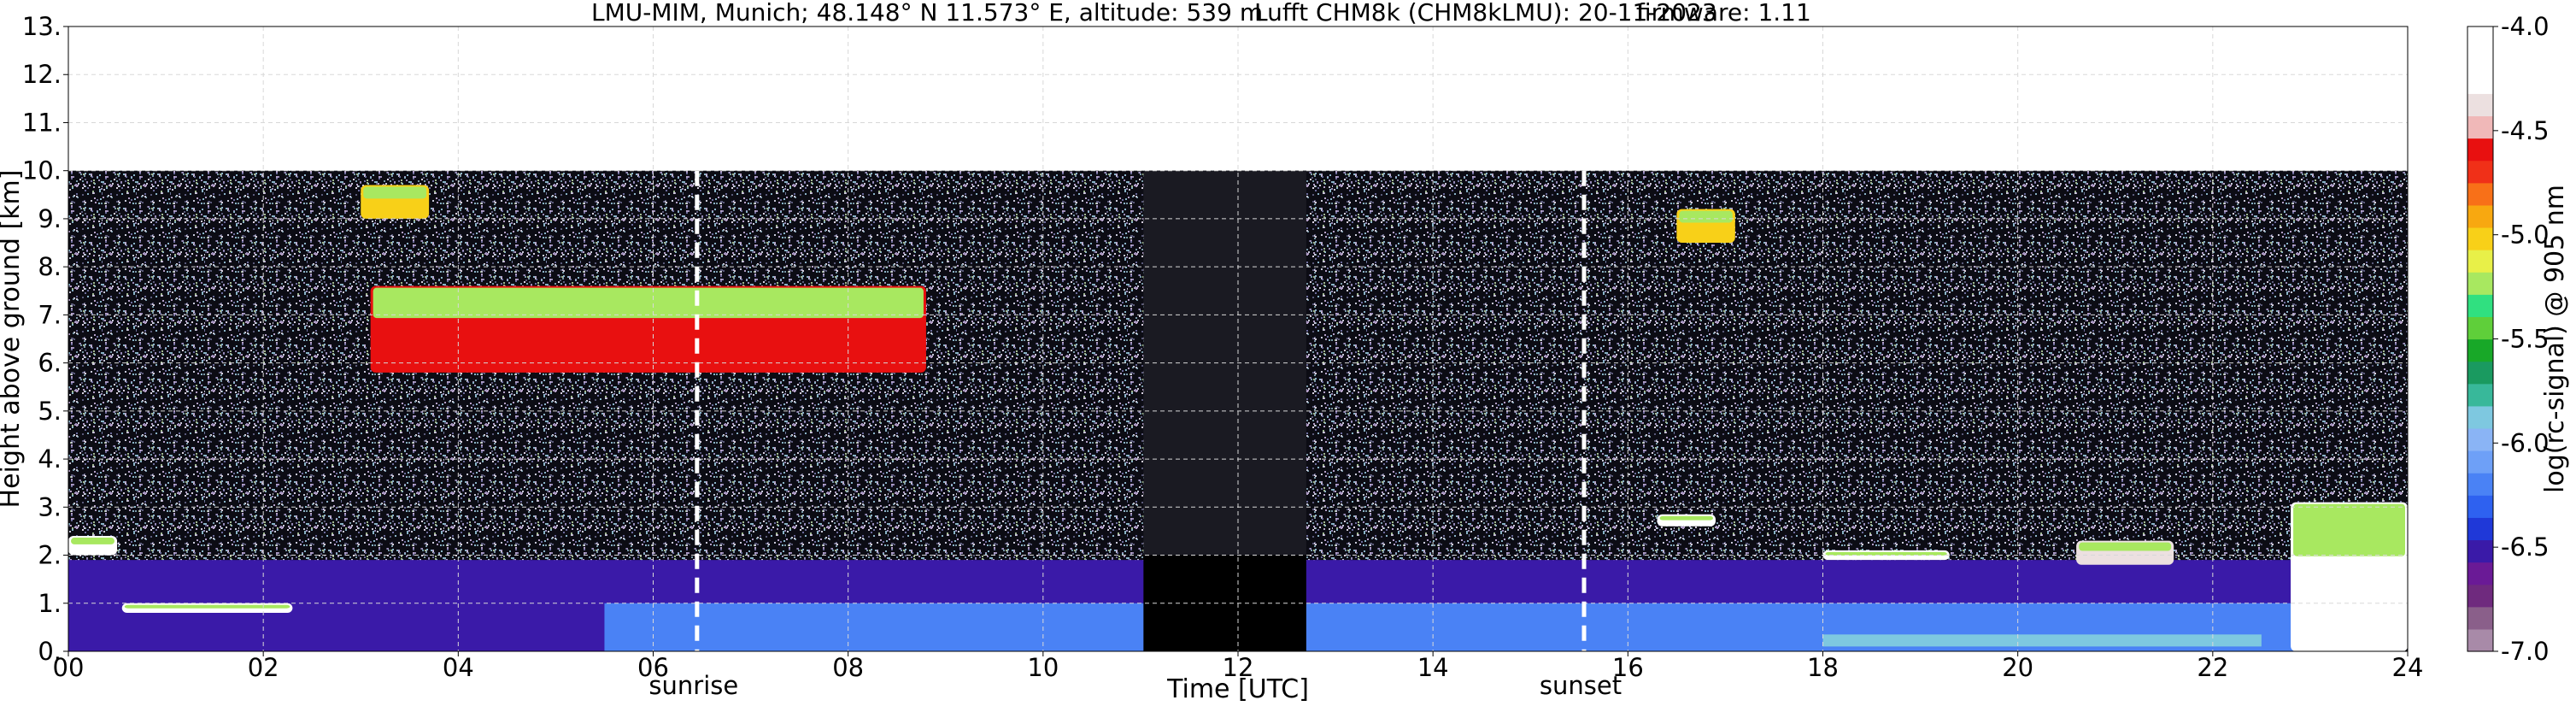 Image resolution: width=2576 pixels, height=706 pixels. I want to click on y-axis-label: Height above ground [km], so click(13, 339).